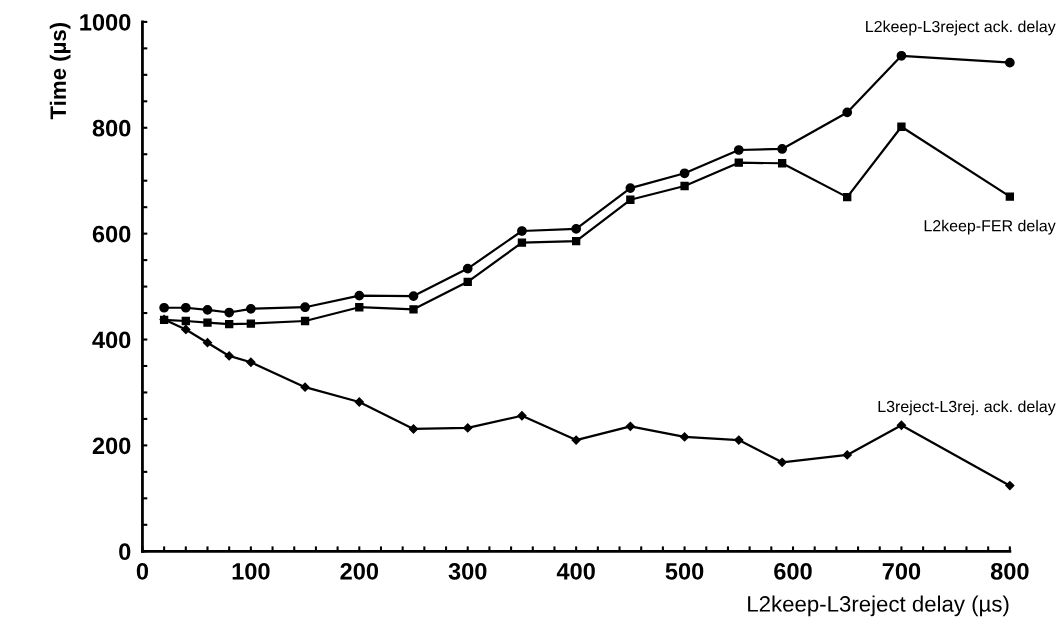 The width and height of the screenshot is (1063, 644). Describe the element at coordinates (961, 28) in the screenshot. I see `series-label: L2keep-L3reject ack. delay` at that location.